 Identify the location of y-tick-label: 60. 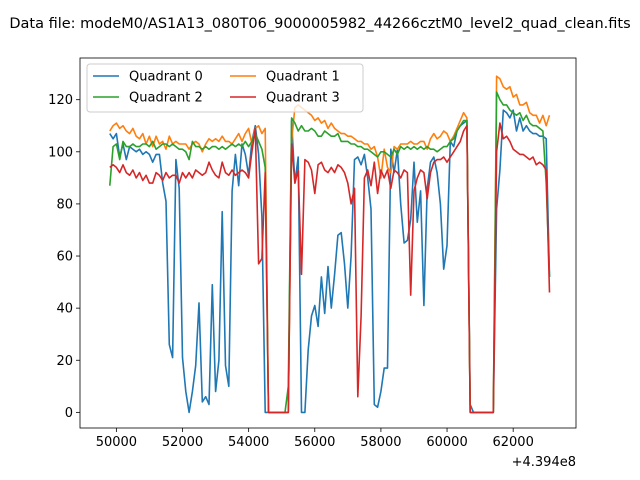
(64, 257).